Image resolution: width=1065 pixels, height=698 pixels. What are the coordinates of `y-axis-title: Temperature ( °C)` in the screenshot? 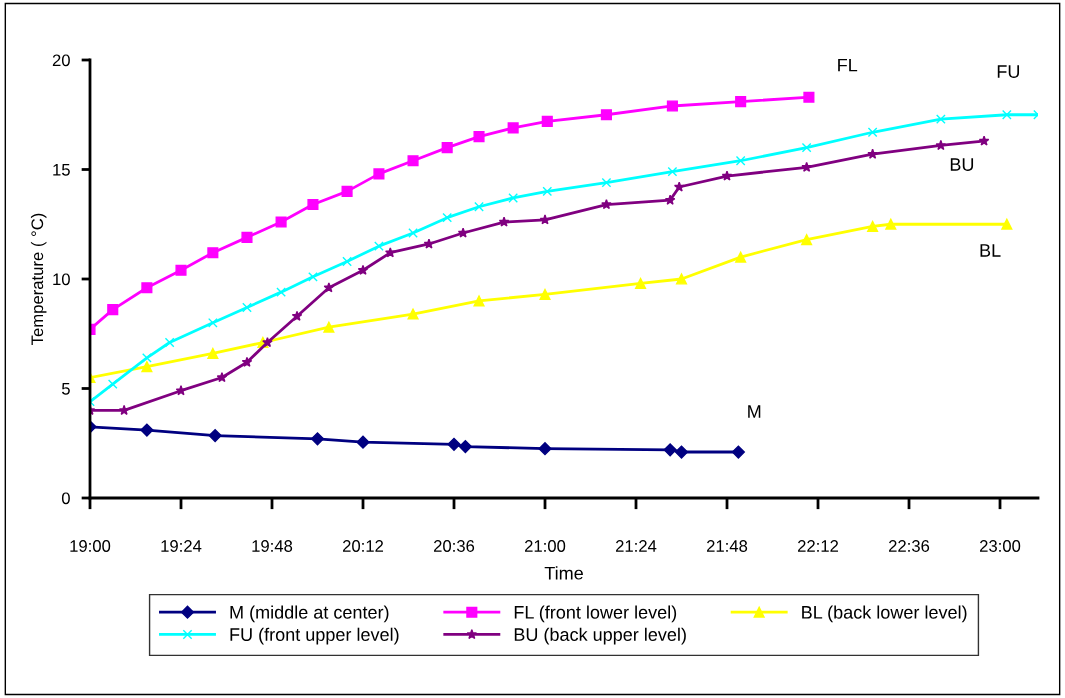 It's located at (38, 279).